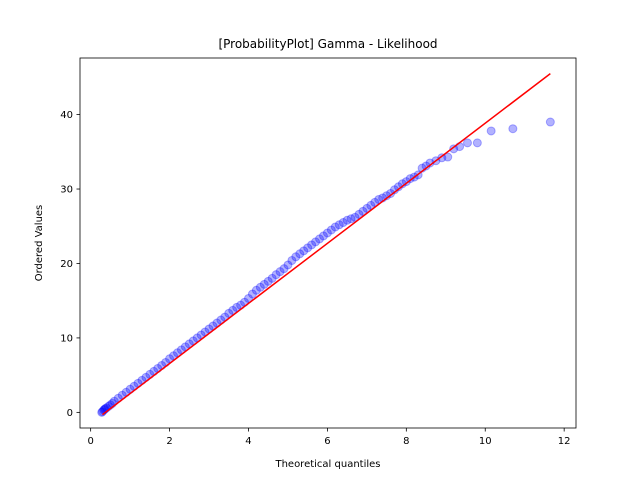 The image size is (640, 480). Describe the element at coordinates (66, 190) in the screenshot. I see `y-tick-label: 30` at that location.